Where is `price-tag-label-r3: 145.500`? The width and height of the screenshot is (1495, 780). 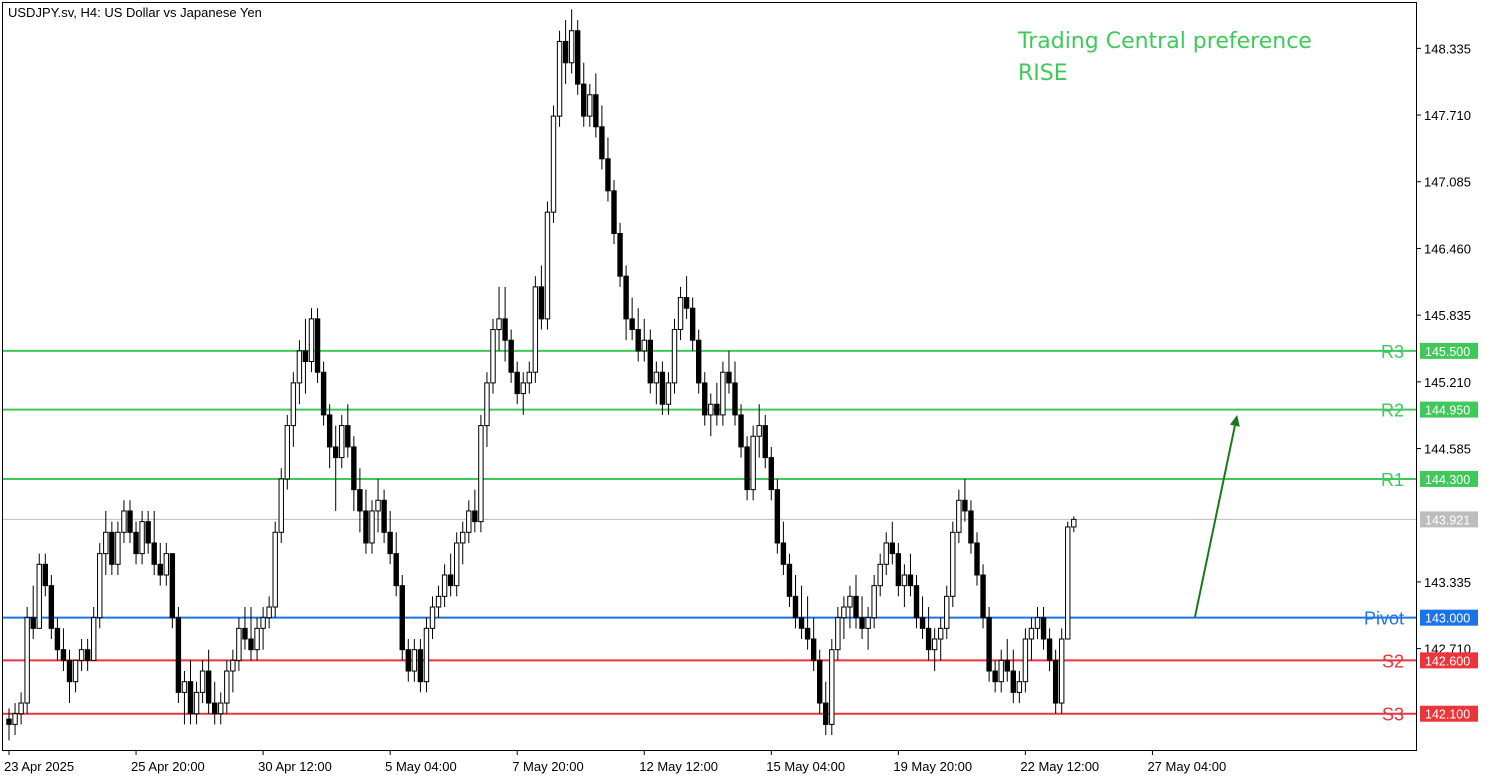 price-tag-label-r3: 145.500 is located at coordinates (1447, 352).